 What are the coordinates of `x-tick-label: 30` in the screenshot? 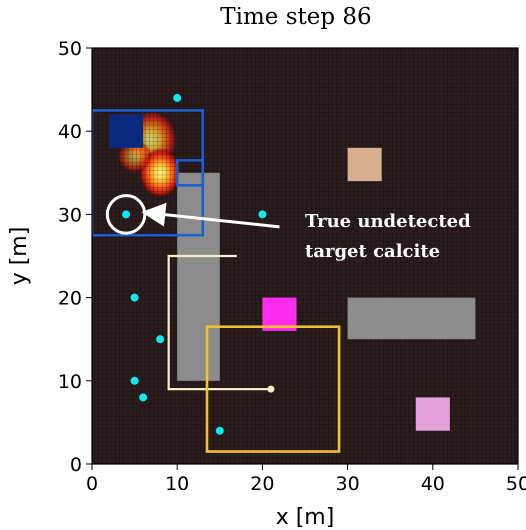 It's located at (348, 484).